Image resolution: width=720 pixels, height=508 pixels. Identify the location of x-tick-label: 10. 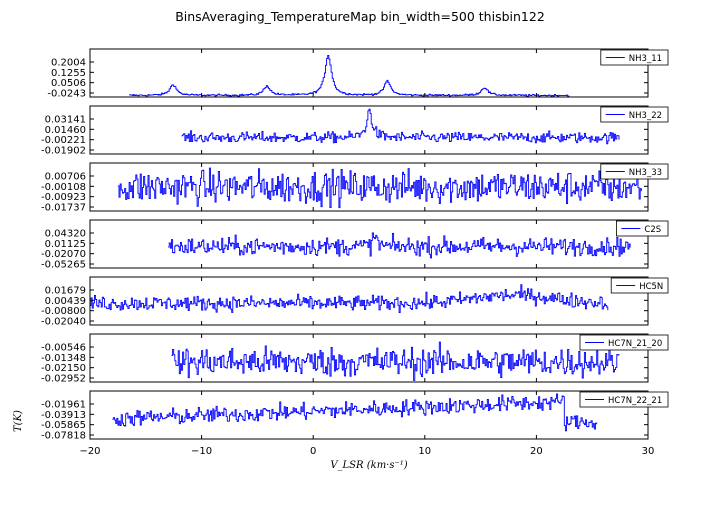
(424, 451).